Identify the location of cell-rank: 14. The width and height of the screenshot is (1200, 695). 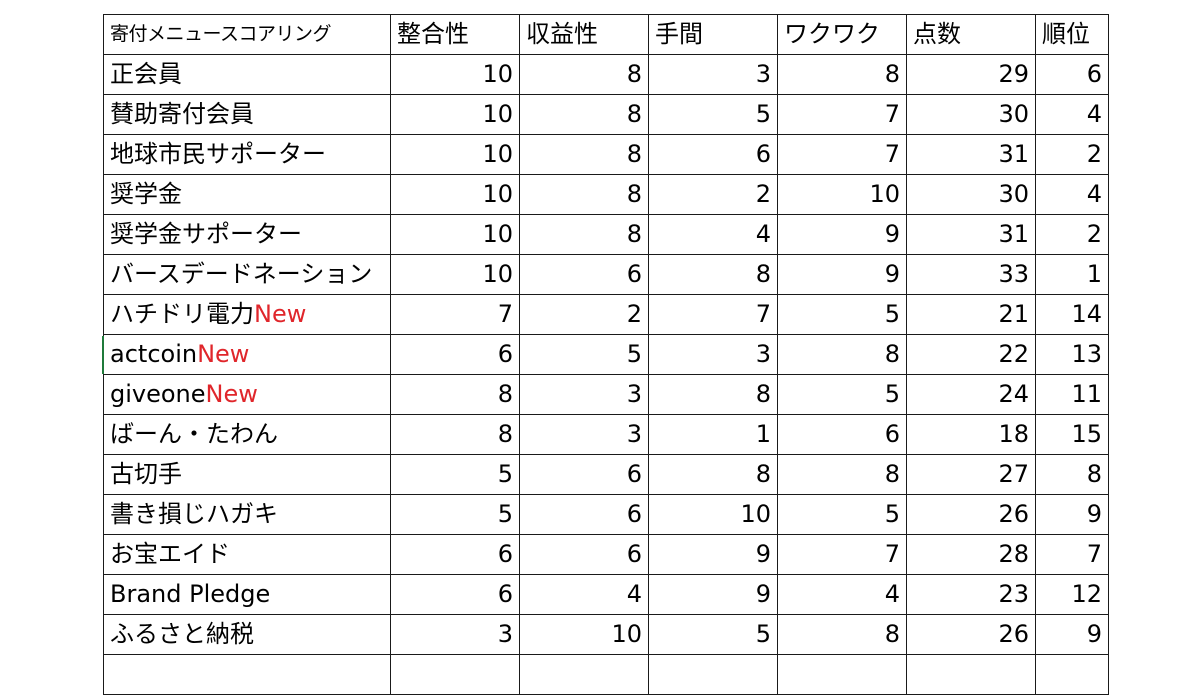
(1072, 314).